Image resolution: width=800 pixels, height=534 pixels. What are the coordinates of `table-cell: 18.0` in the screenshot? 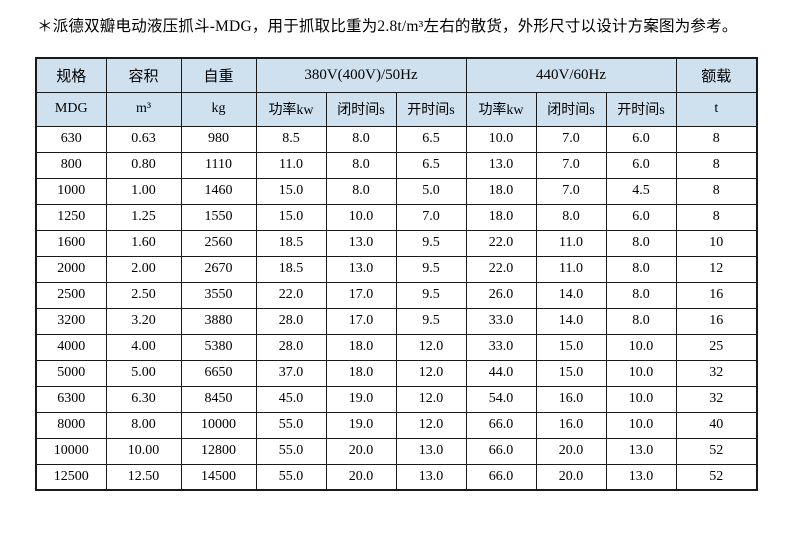 It's located at (501, 217).